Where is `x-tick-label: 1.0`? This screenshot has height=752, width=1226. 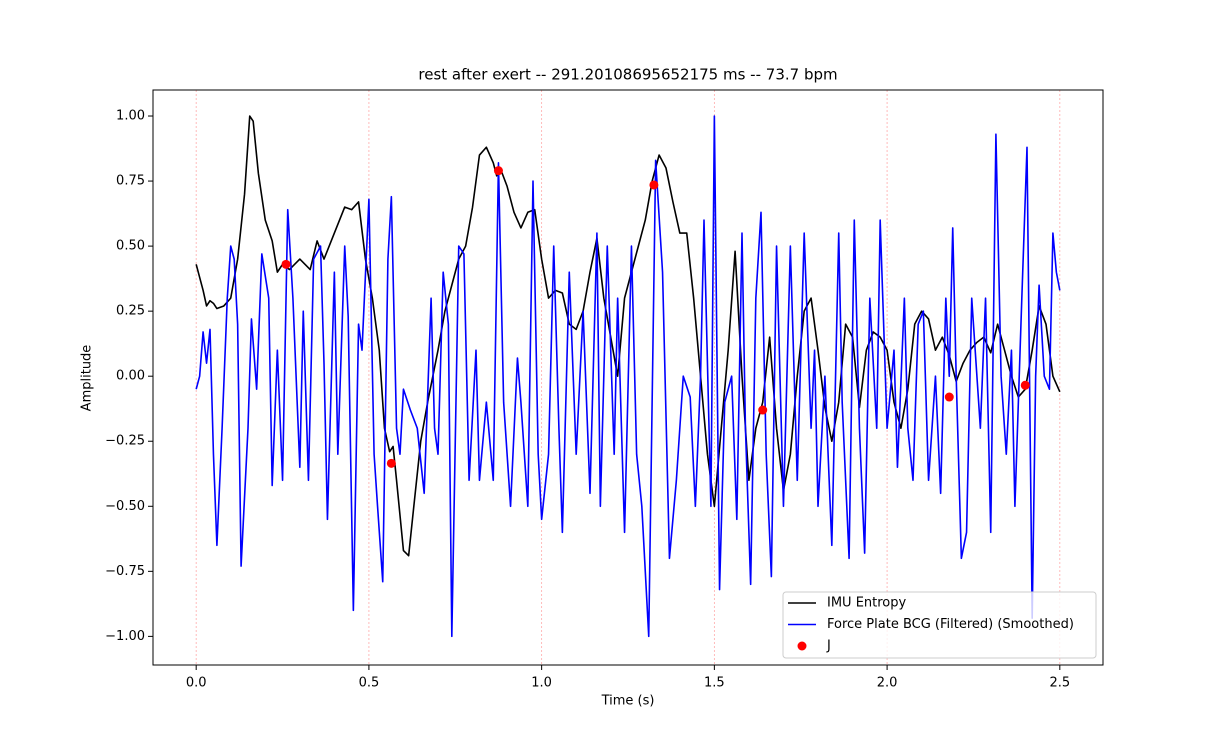 x-tick-label: 1.0 is located at coordinates (541, 683).